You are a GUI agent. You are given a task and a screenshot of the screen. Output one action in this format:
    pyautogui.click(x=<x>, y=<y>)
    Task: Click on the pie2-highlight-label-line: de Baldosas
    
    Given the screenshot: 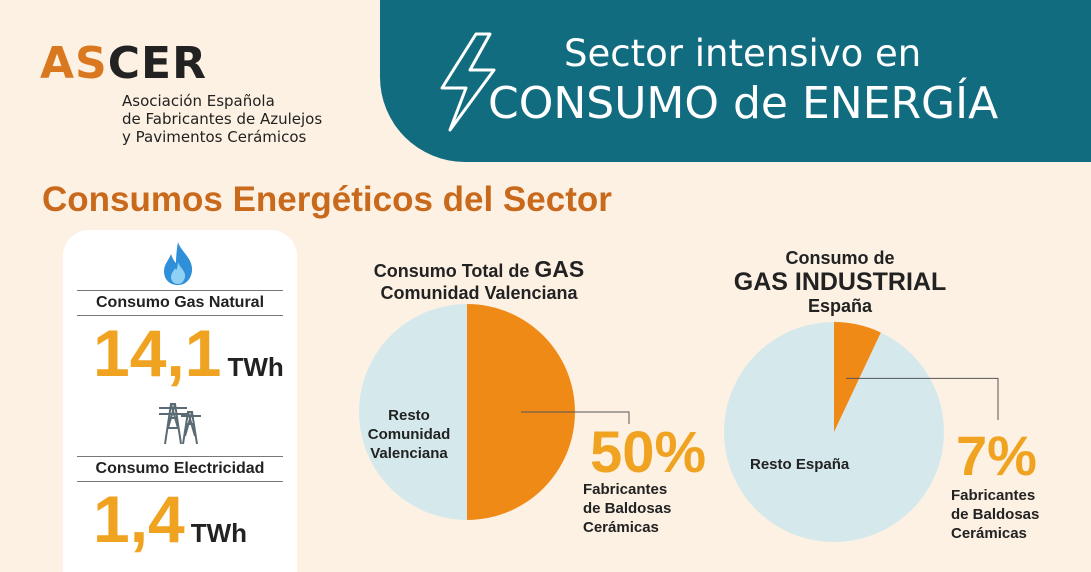 What is the action you would take?
    pyautogui.click(x=995, y=514)
    